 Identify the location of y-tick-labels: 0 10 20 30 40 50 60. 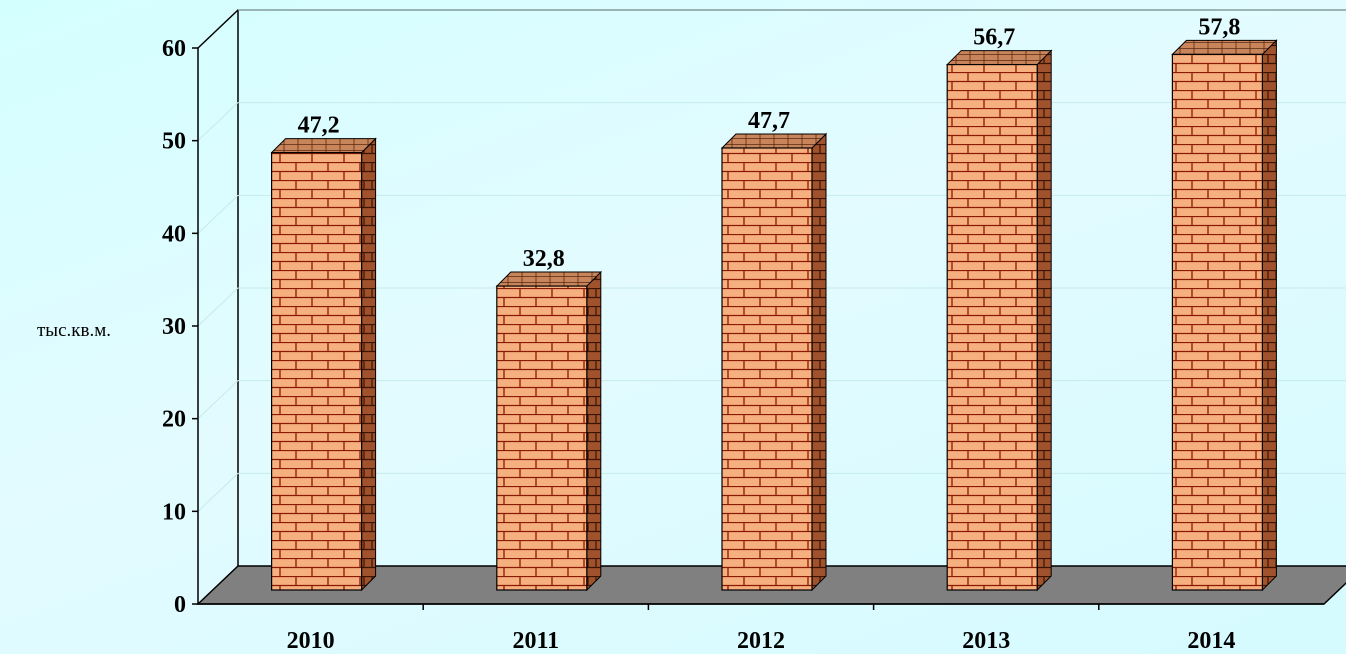
(174, 327).